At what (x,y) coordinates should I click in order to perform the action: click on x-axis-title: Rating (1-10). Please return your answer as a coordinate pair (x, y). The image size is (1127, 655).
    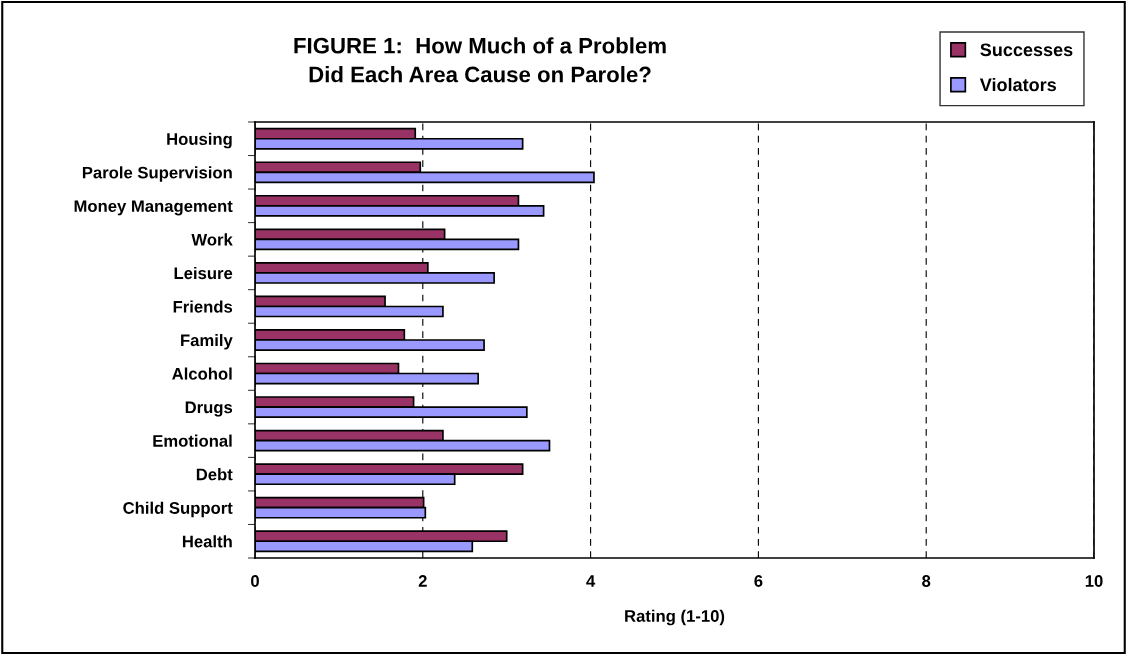
    Looking at the image, I should click on (675, 617).